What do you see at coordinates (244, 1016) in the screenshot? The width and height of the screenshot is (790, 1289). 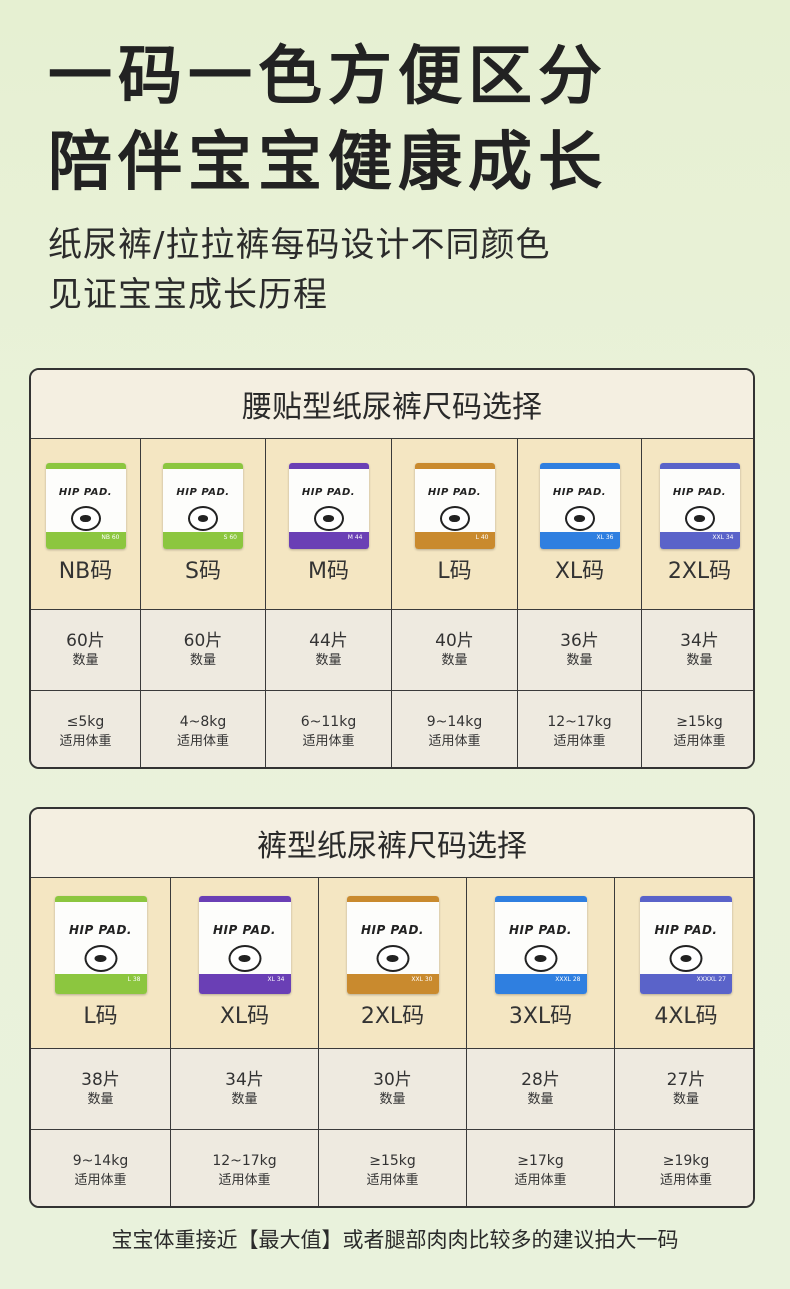 I see `size-label: XL码` at bounding box center [244, 1016].